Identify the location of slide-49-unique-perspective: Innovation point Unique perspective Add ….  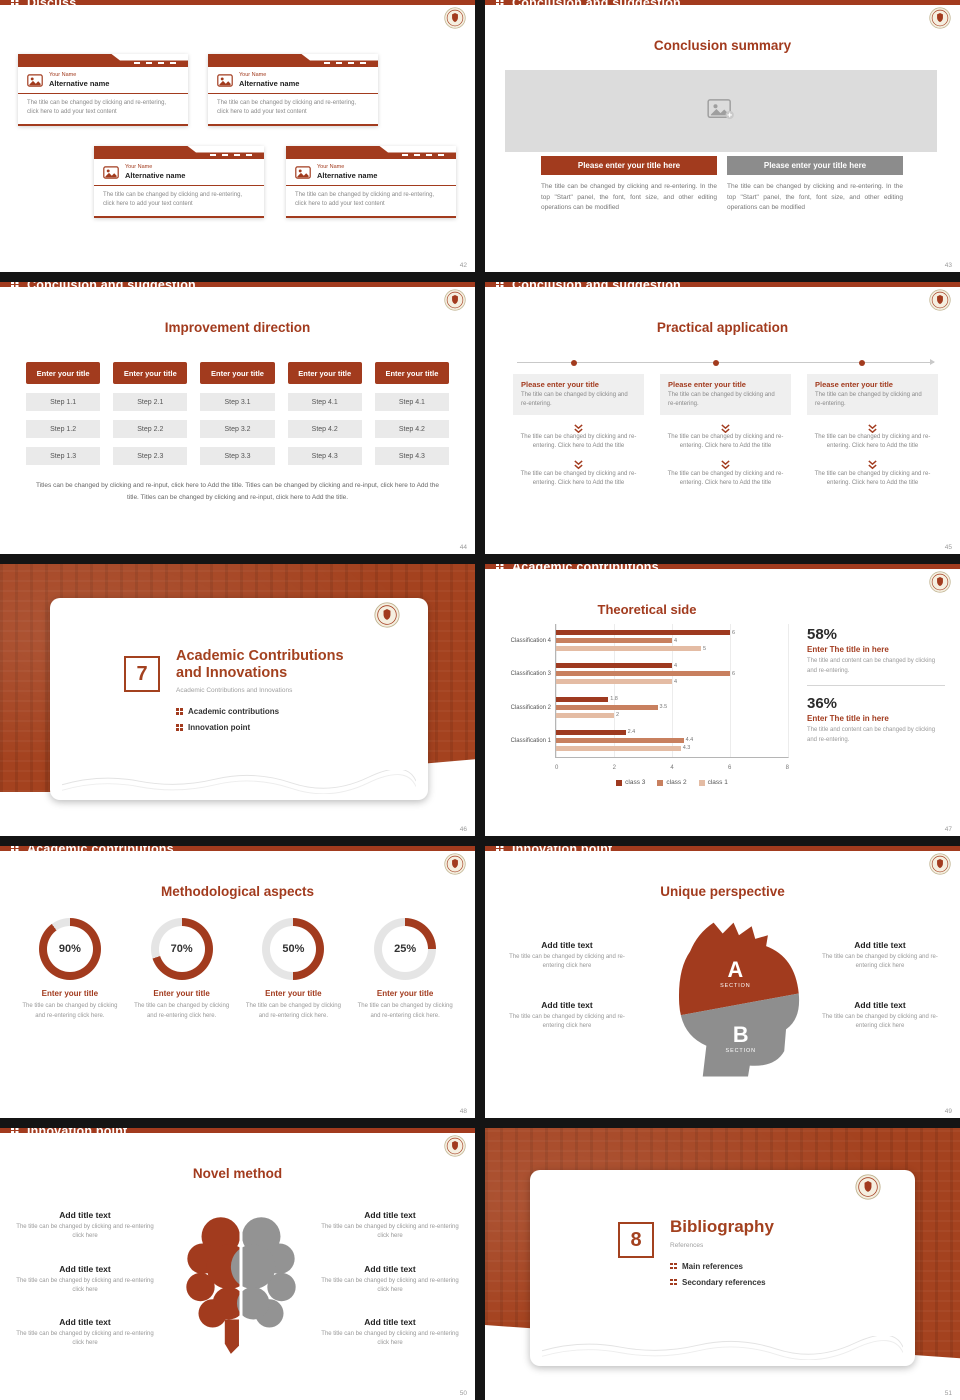
(722, 982).